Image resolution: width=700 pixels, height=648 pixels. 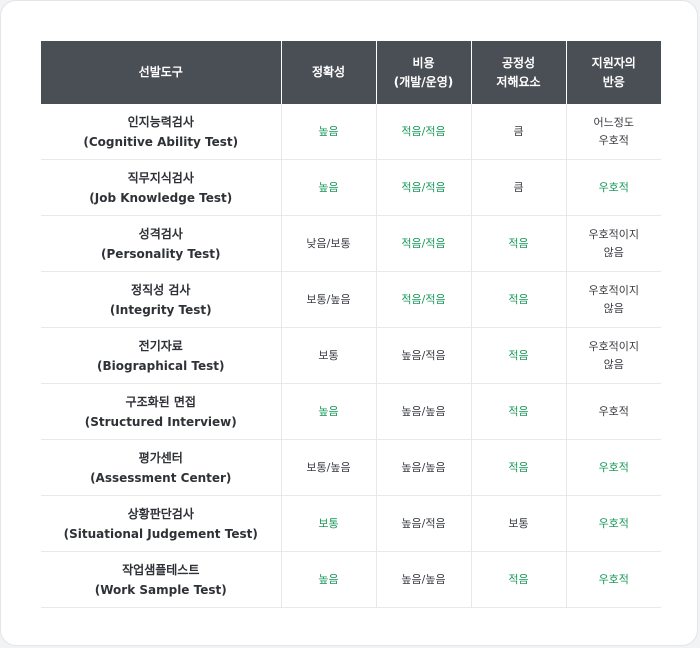 What do you see at coordinates (613, 122) in the screenshot?
I see `reaction-line-1: 어느정도` at bounding box center [613, 122].